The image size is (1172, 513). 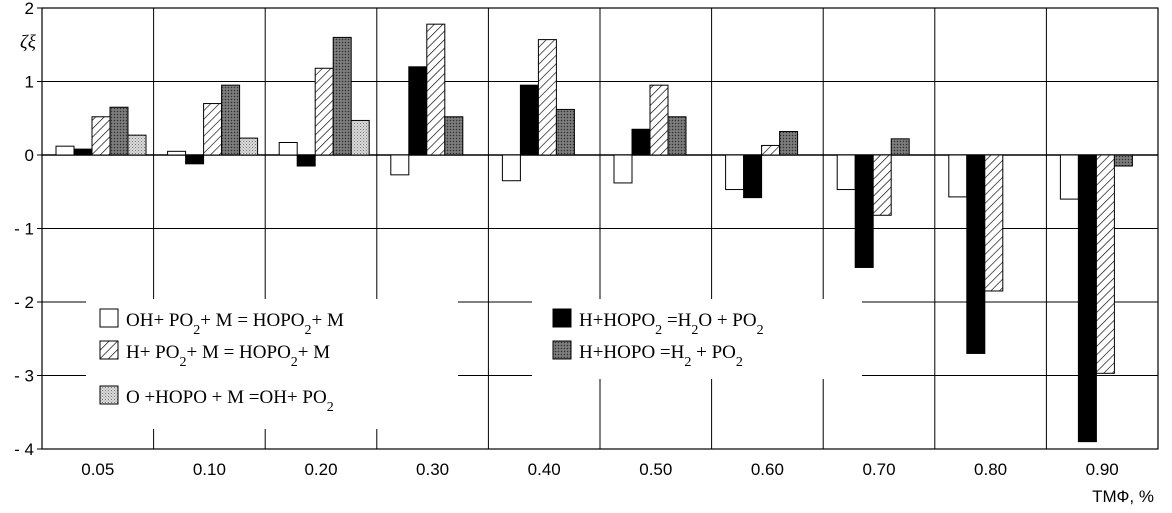 What do you see at coordinates (97, 469) in the screenshot?
I see `x-tick-label: 0.05` at bounding box center [97, 469].